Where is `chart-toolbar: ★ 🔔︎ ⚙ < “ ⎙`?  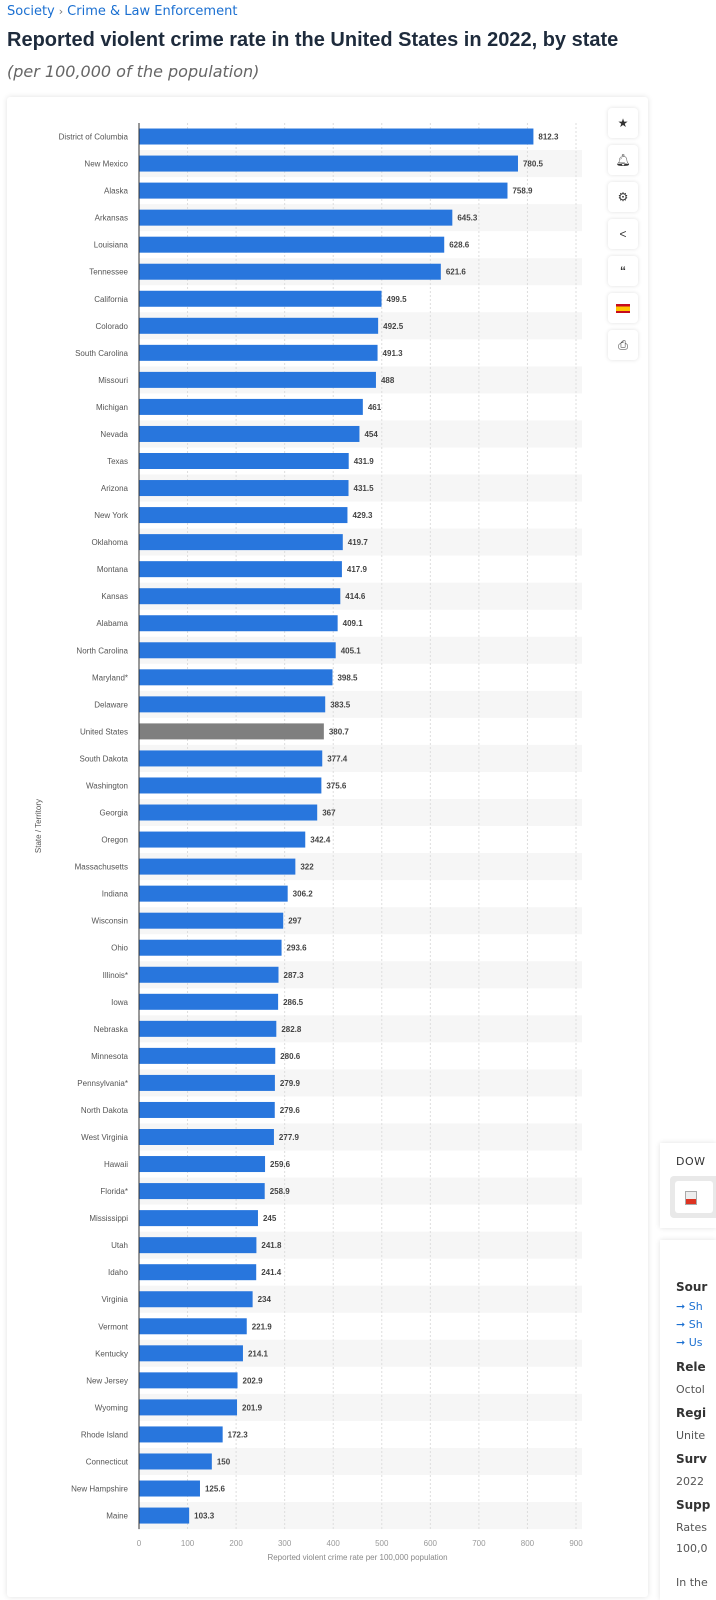
chart-toolbar: ★ 🔔︎ ⚙ < “ ⎙ is located at coordinates (623, 237).